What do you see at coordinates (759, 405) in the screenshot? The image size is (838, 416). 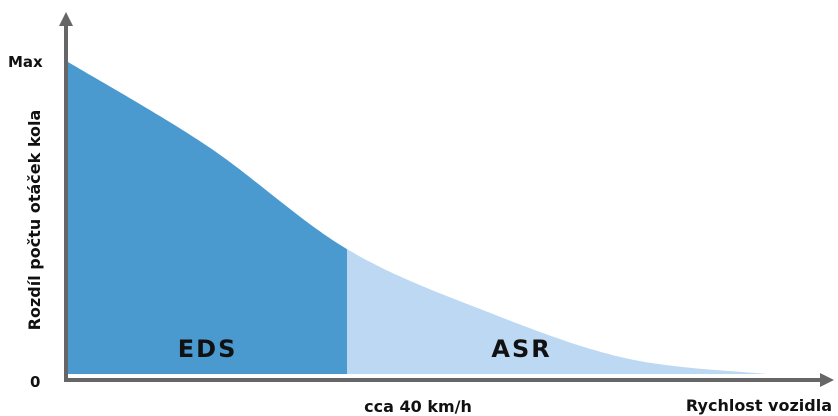 I see `x-axis-label: Rychlost vozidla` at bounding box center [759, 405].